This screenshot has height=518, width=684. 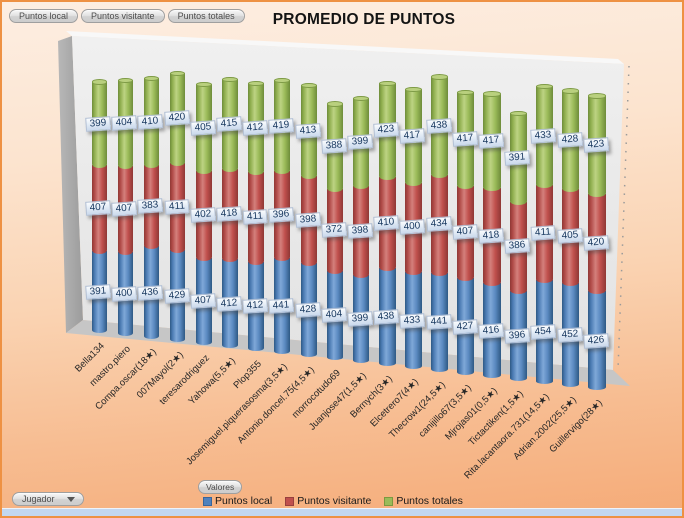 What do you see at coordinates (70, 499) in the screenshot?
I see `chevron-down-icon` at bounding box center [70, 499].